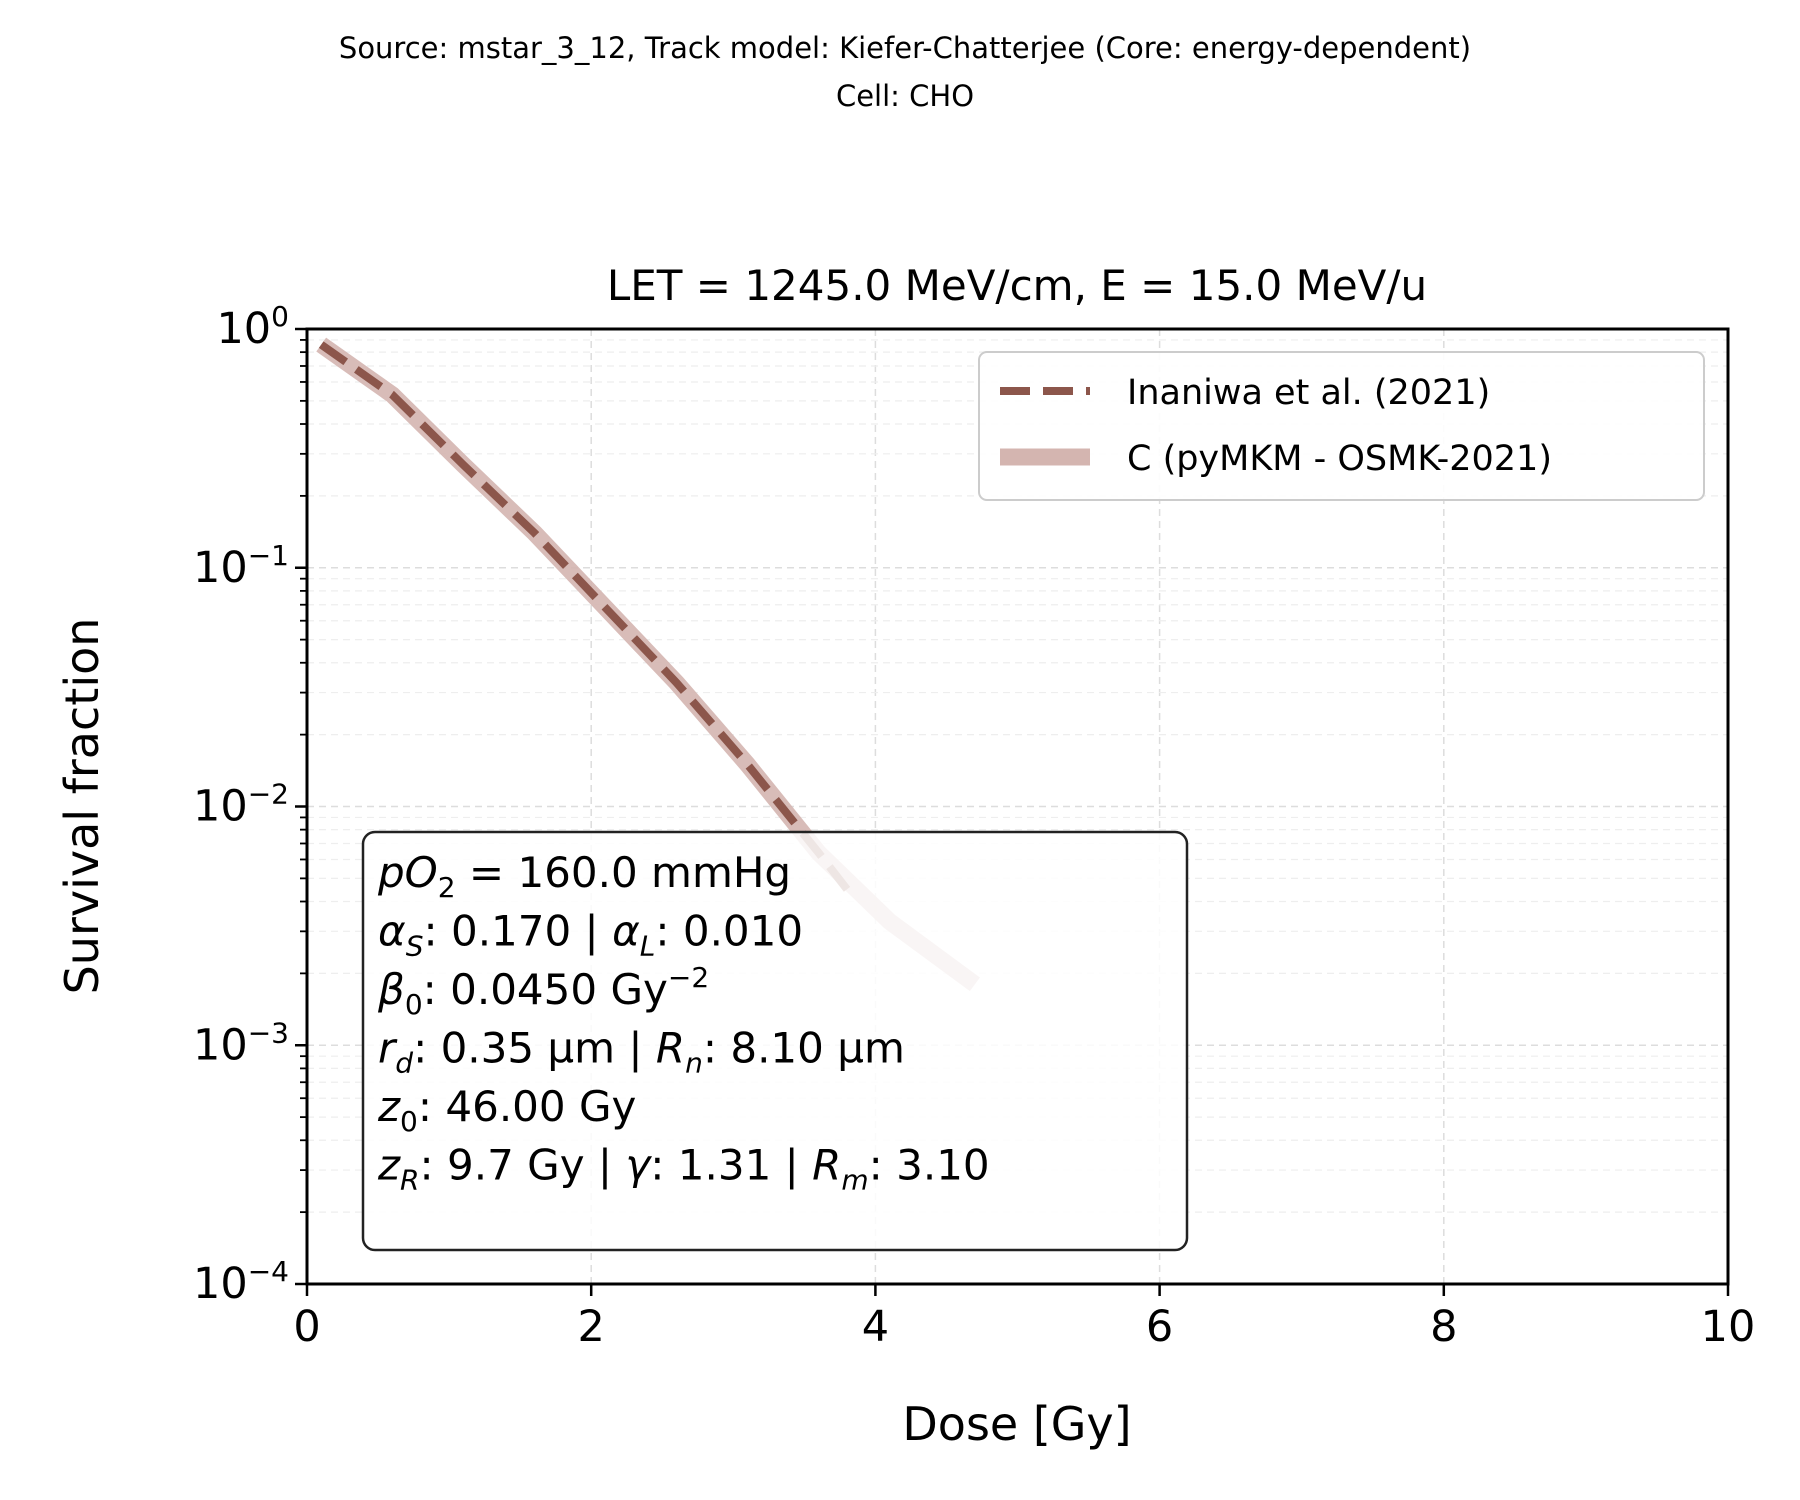 The height and width of the screenshot is (1500, 1800). Describe the element at coordinates (905, 96) in the screenshot. I see `suptitle-line-2: Cell: CHO` at that location.